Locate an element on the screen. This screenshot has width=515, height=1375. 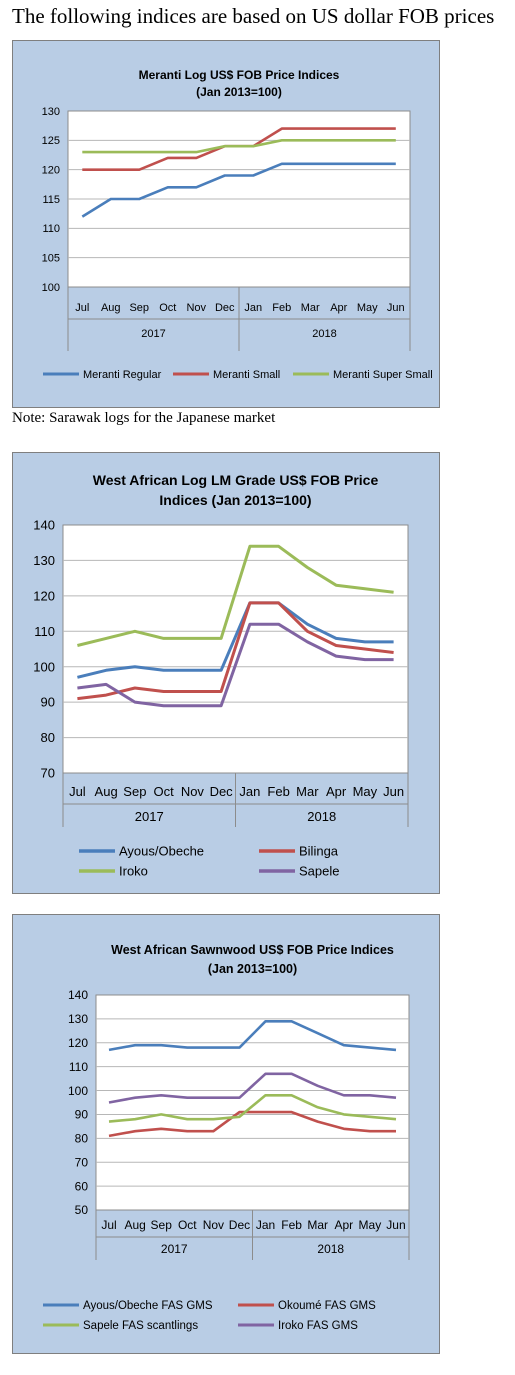
west-african-sawnwood-series-iroko-fas-gms is located at coordinates (252, 1088).